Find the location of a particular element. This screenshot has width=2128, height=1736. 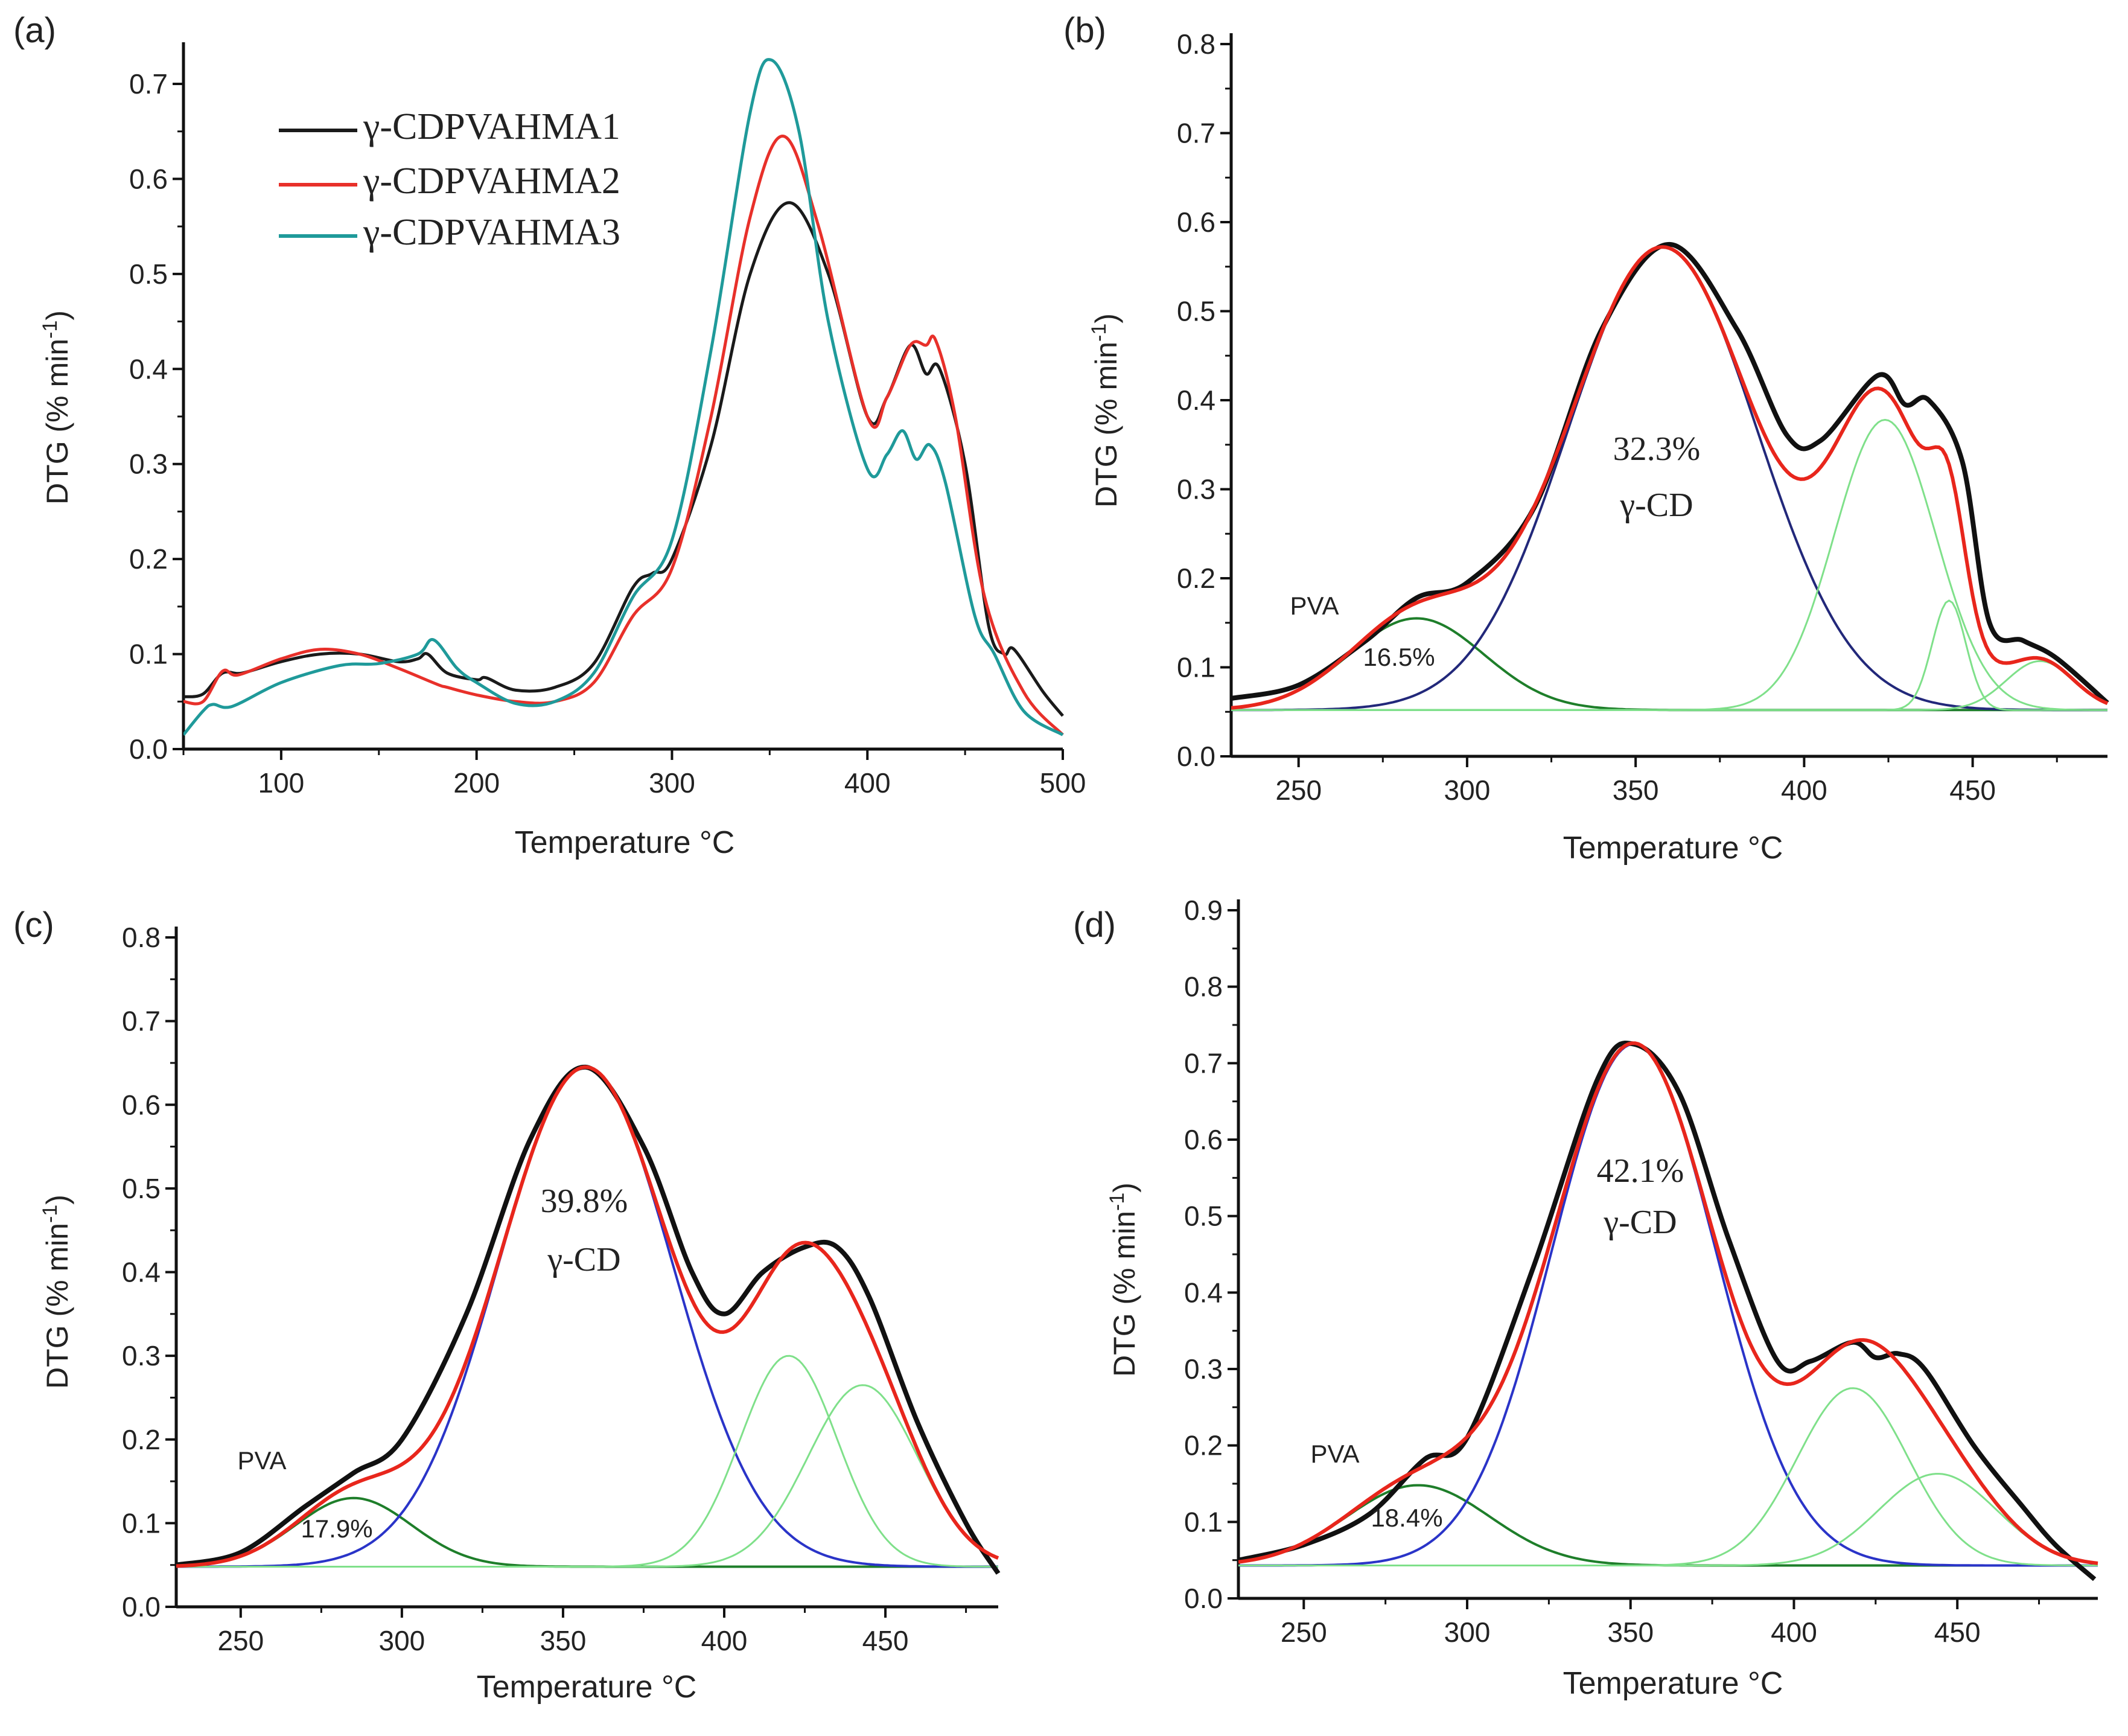

y-tick-label: 0.9 is located at coordinates (1203, 910).